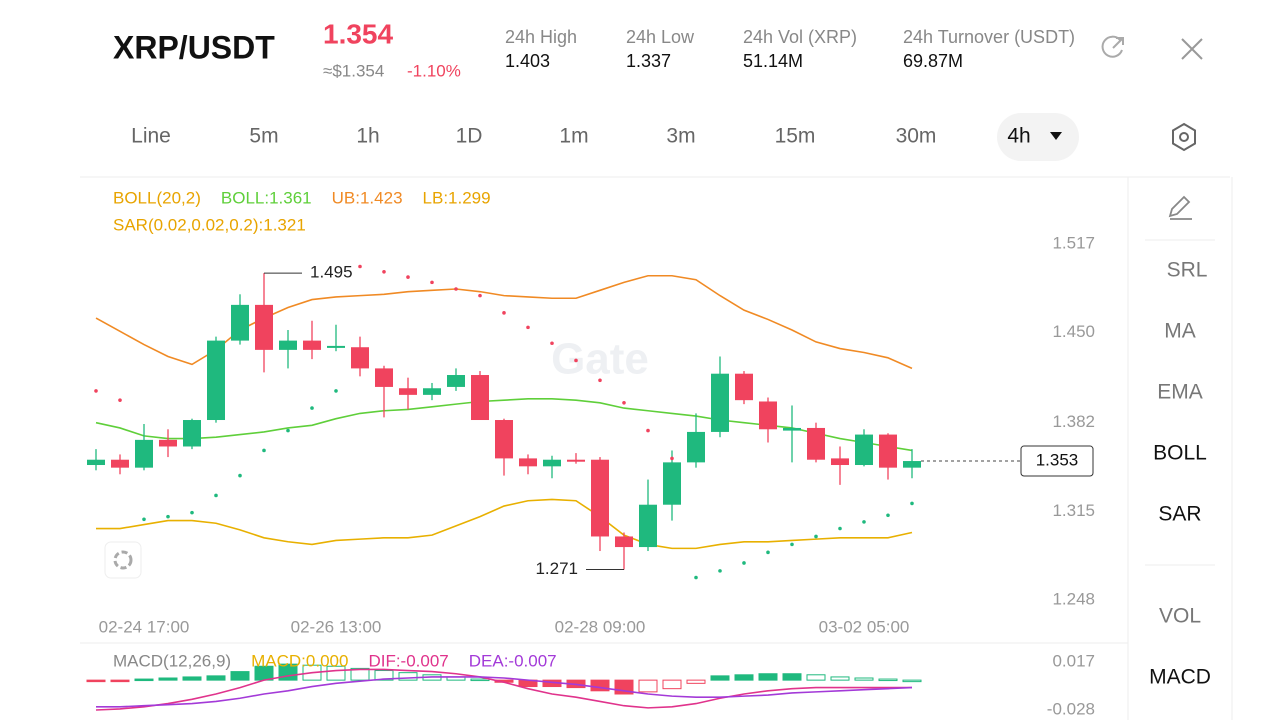  I want to click on draw-tool-button, so click(1180, 207).